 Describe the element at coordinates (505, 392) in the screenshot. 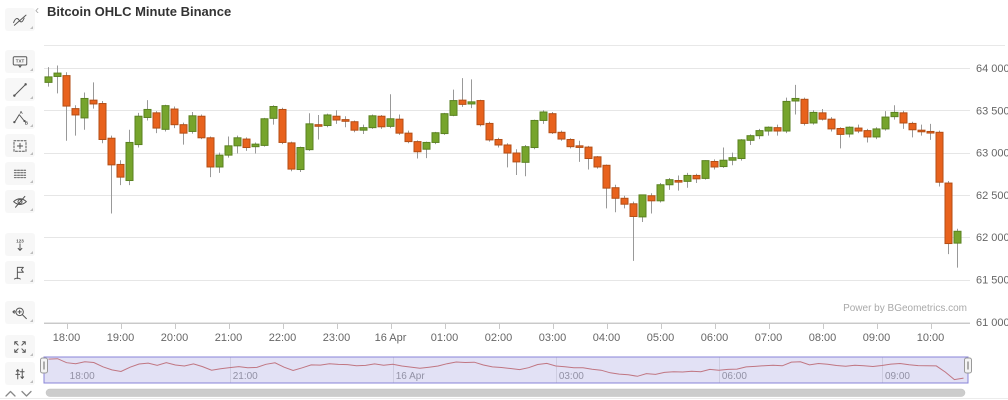

I see `scrollbar-thumb` at that location.